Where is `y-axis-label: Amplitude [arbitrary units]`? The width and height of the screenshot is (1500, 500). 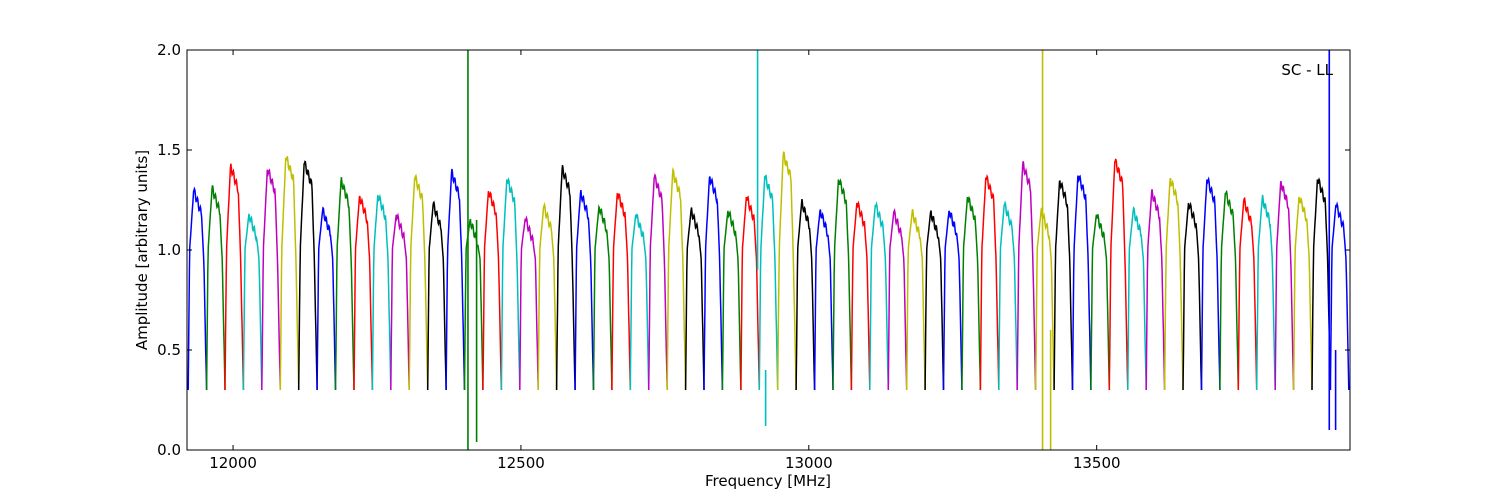
y-axis-label: Amplitude [arbitrary units] is located at coordinates (142, 250).